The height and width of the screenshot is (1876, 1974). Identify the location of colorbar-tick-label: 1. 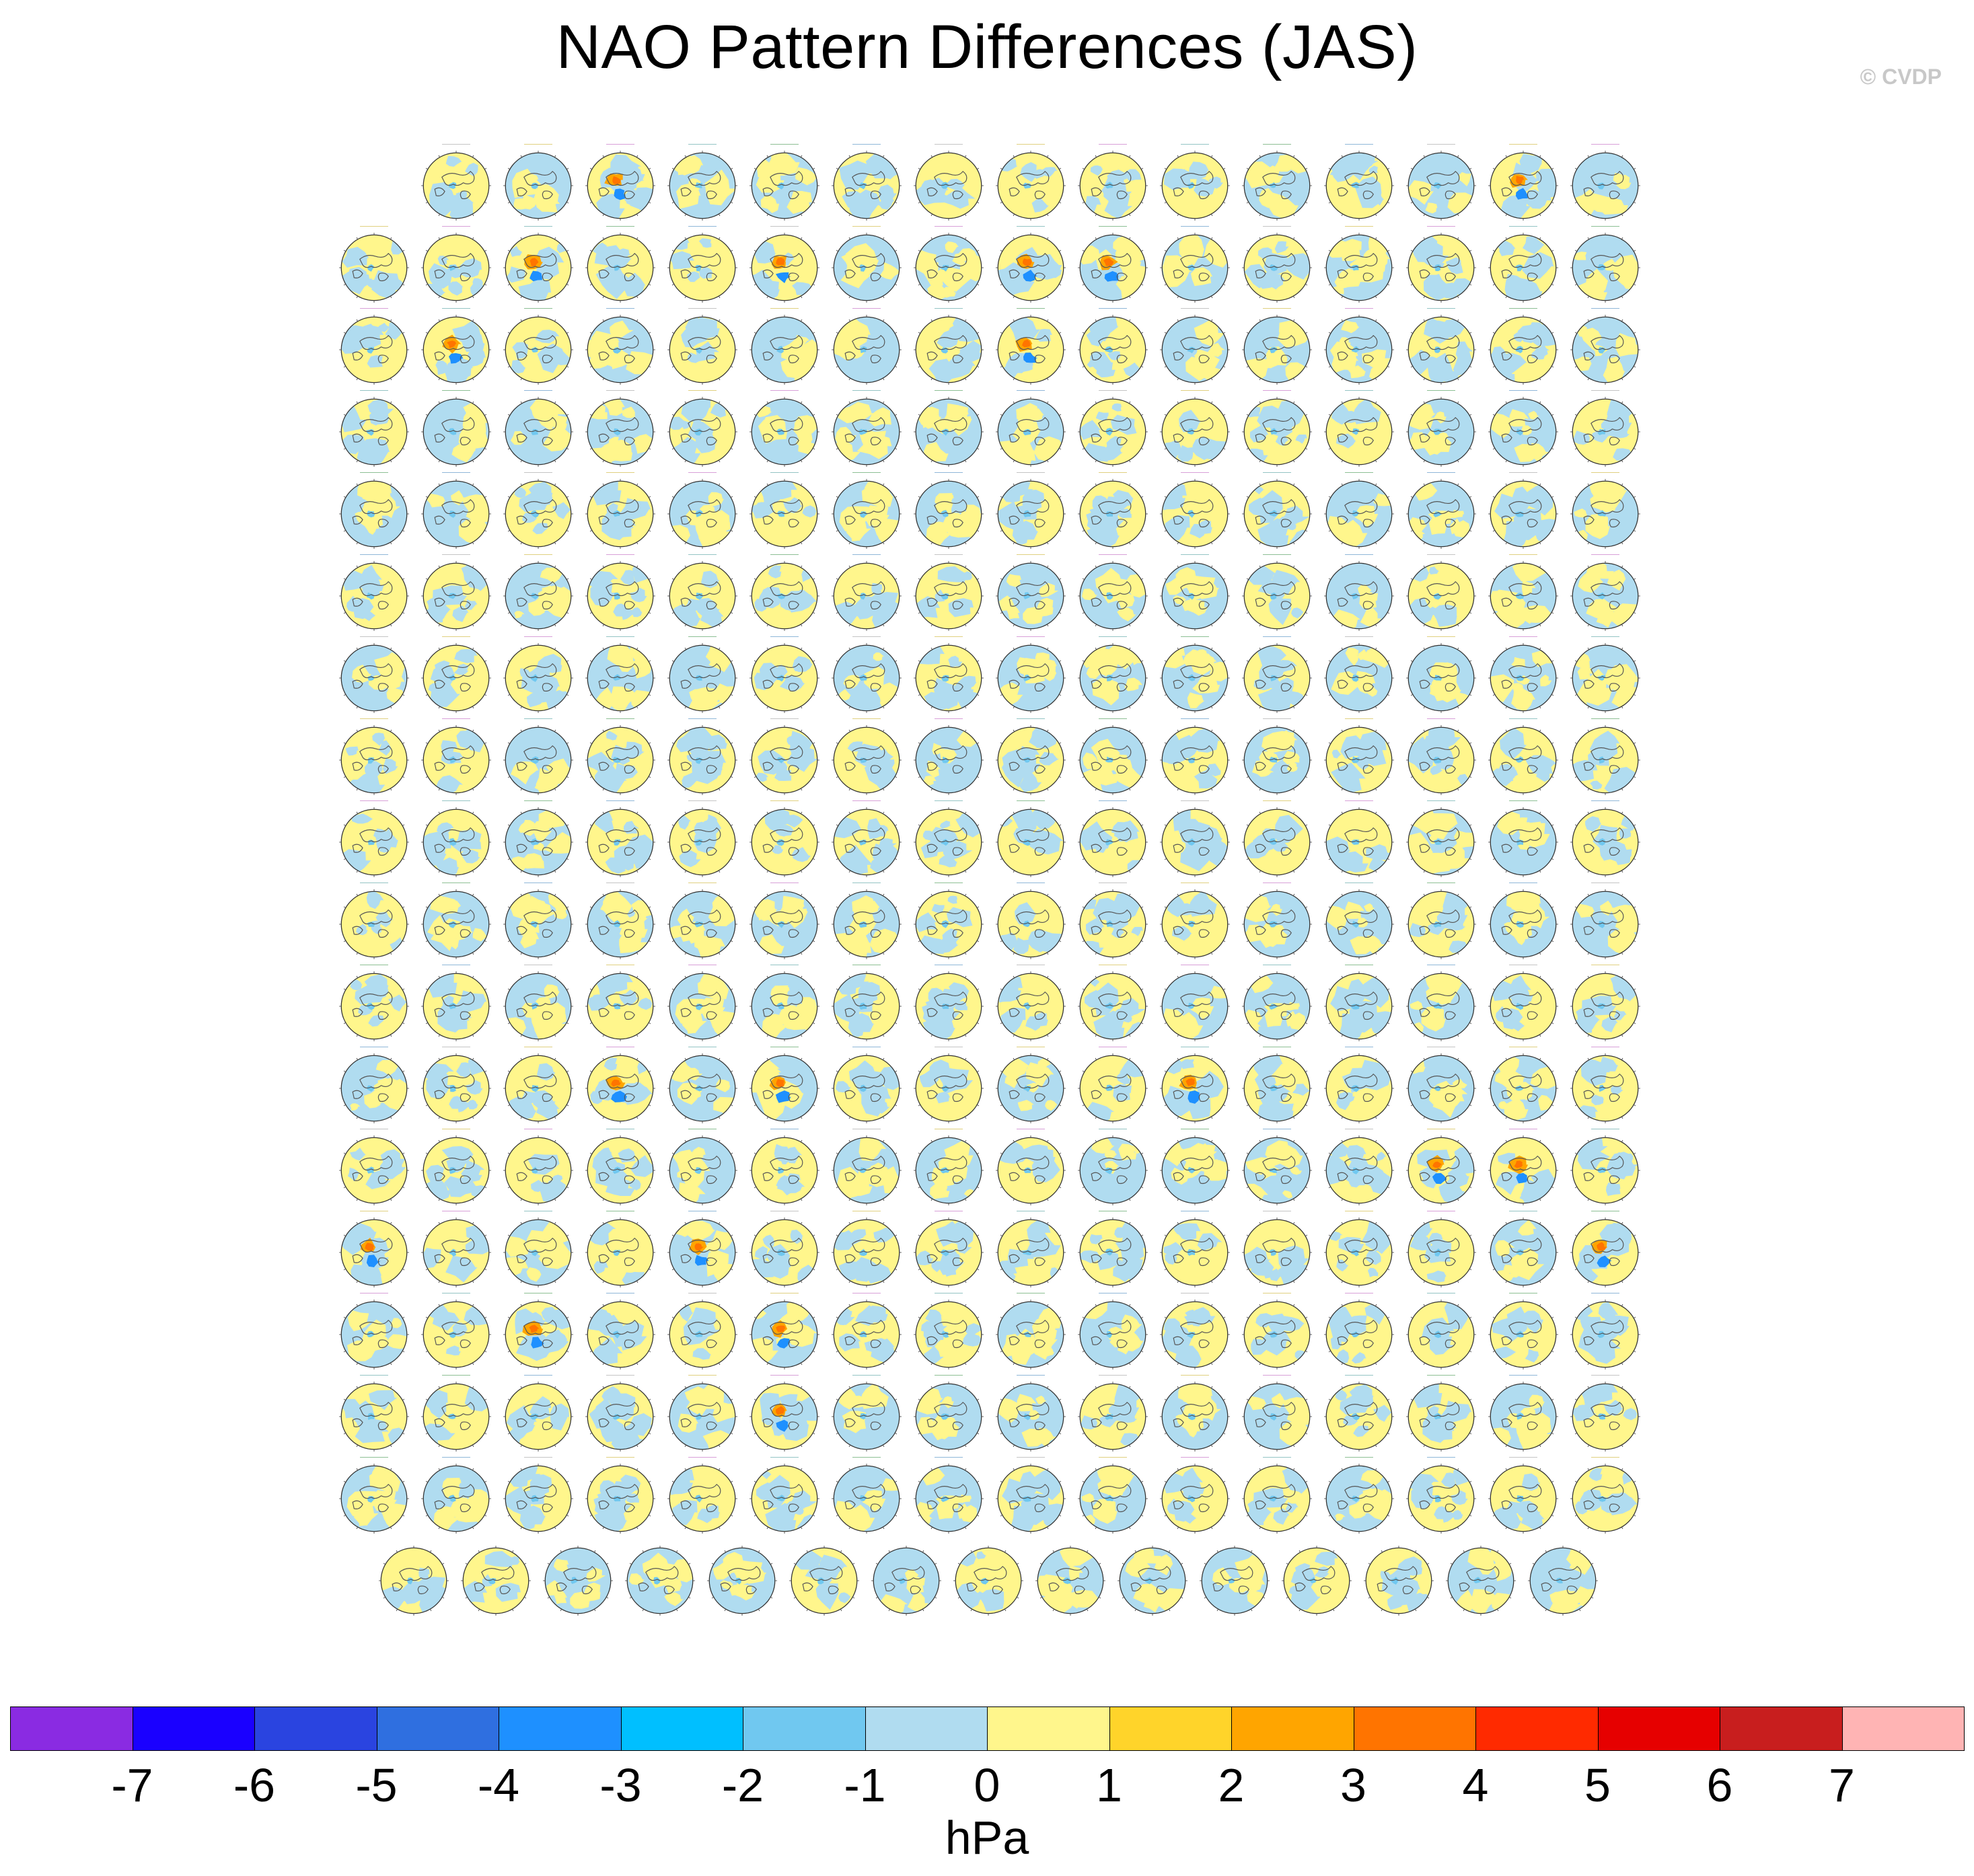
(1109, 1785).